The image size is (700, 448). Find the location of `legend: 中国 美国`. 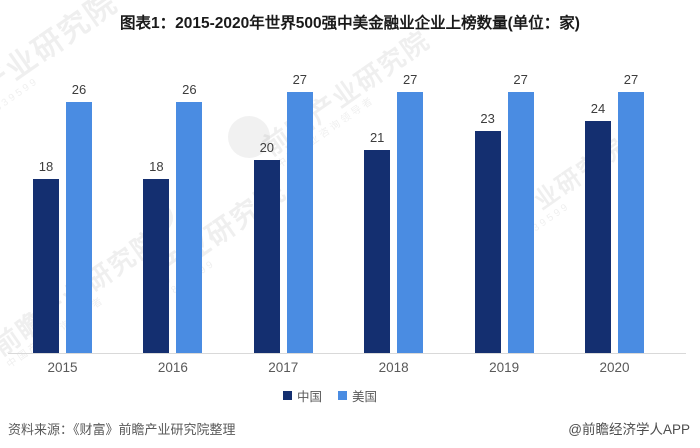

legend: 中国 美国 is located at coordinates (340, 395).